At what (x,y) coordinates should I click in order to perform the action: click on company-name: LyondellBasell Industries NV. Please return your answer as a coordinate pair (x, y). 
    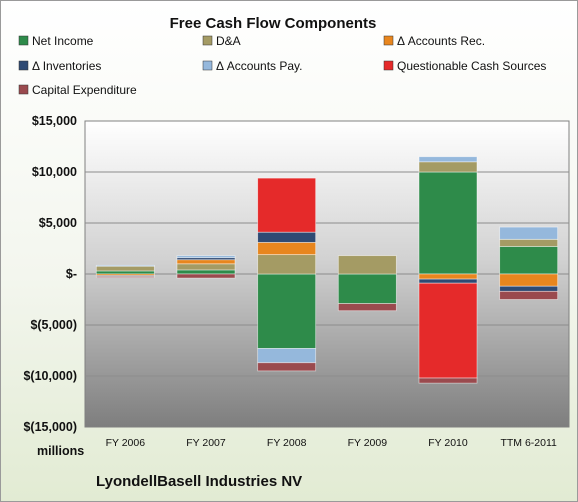
    Looking at the image, I should click on (199, 481).